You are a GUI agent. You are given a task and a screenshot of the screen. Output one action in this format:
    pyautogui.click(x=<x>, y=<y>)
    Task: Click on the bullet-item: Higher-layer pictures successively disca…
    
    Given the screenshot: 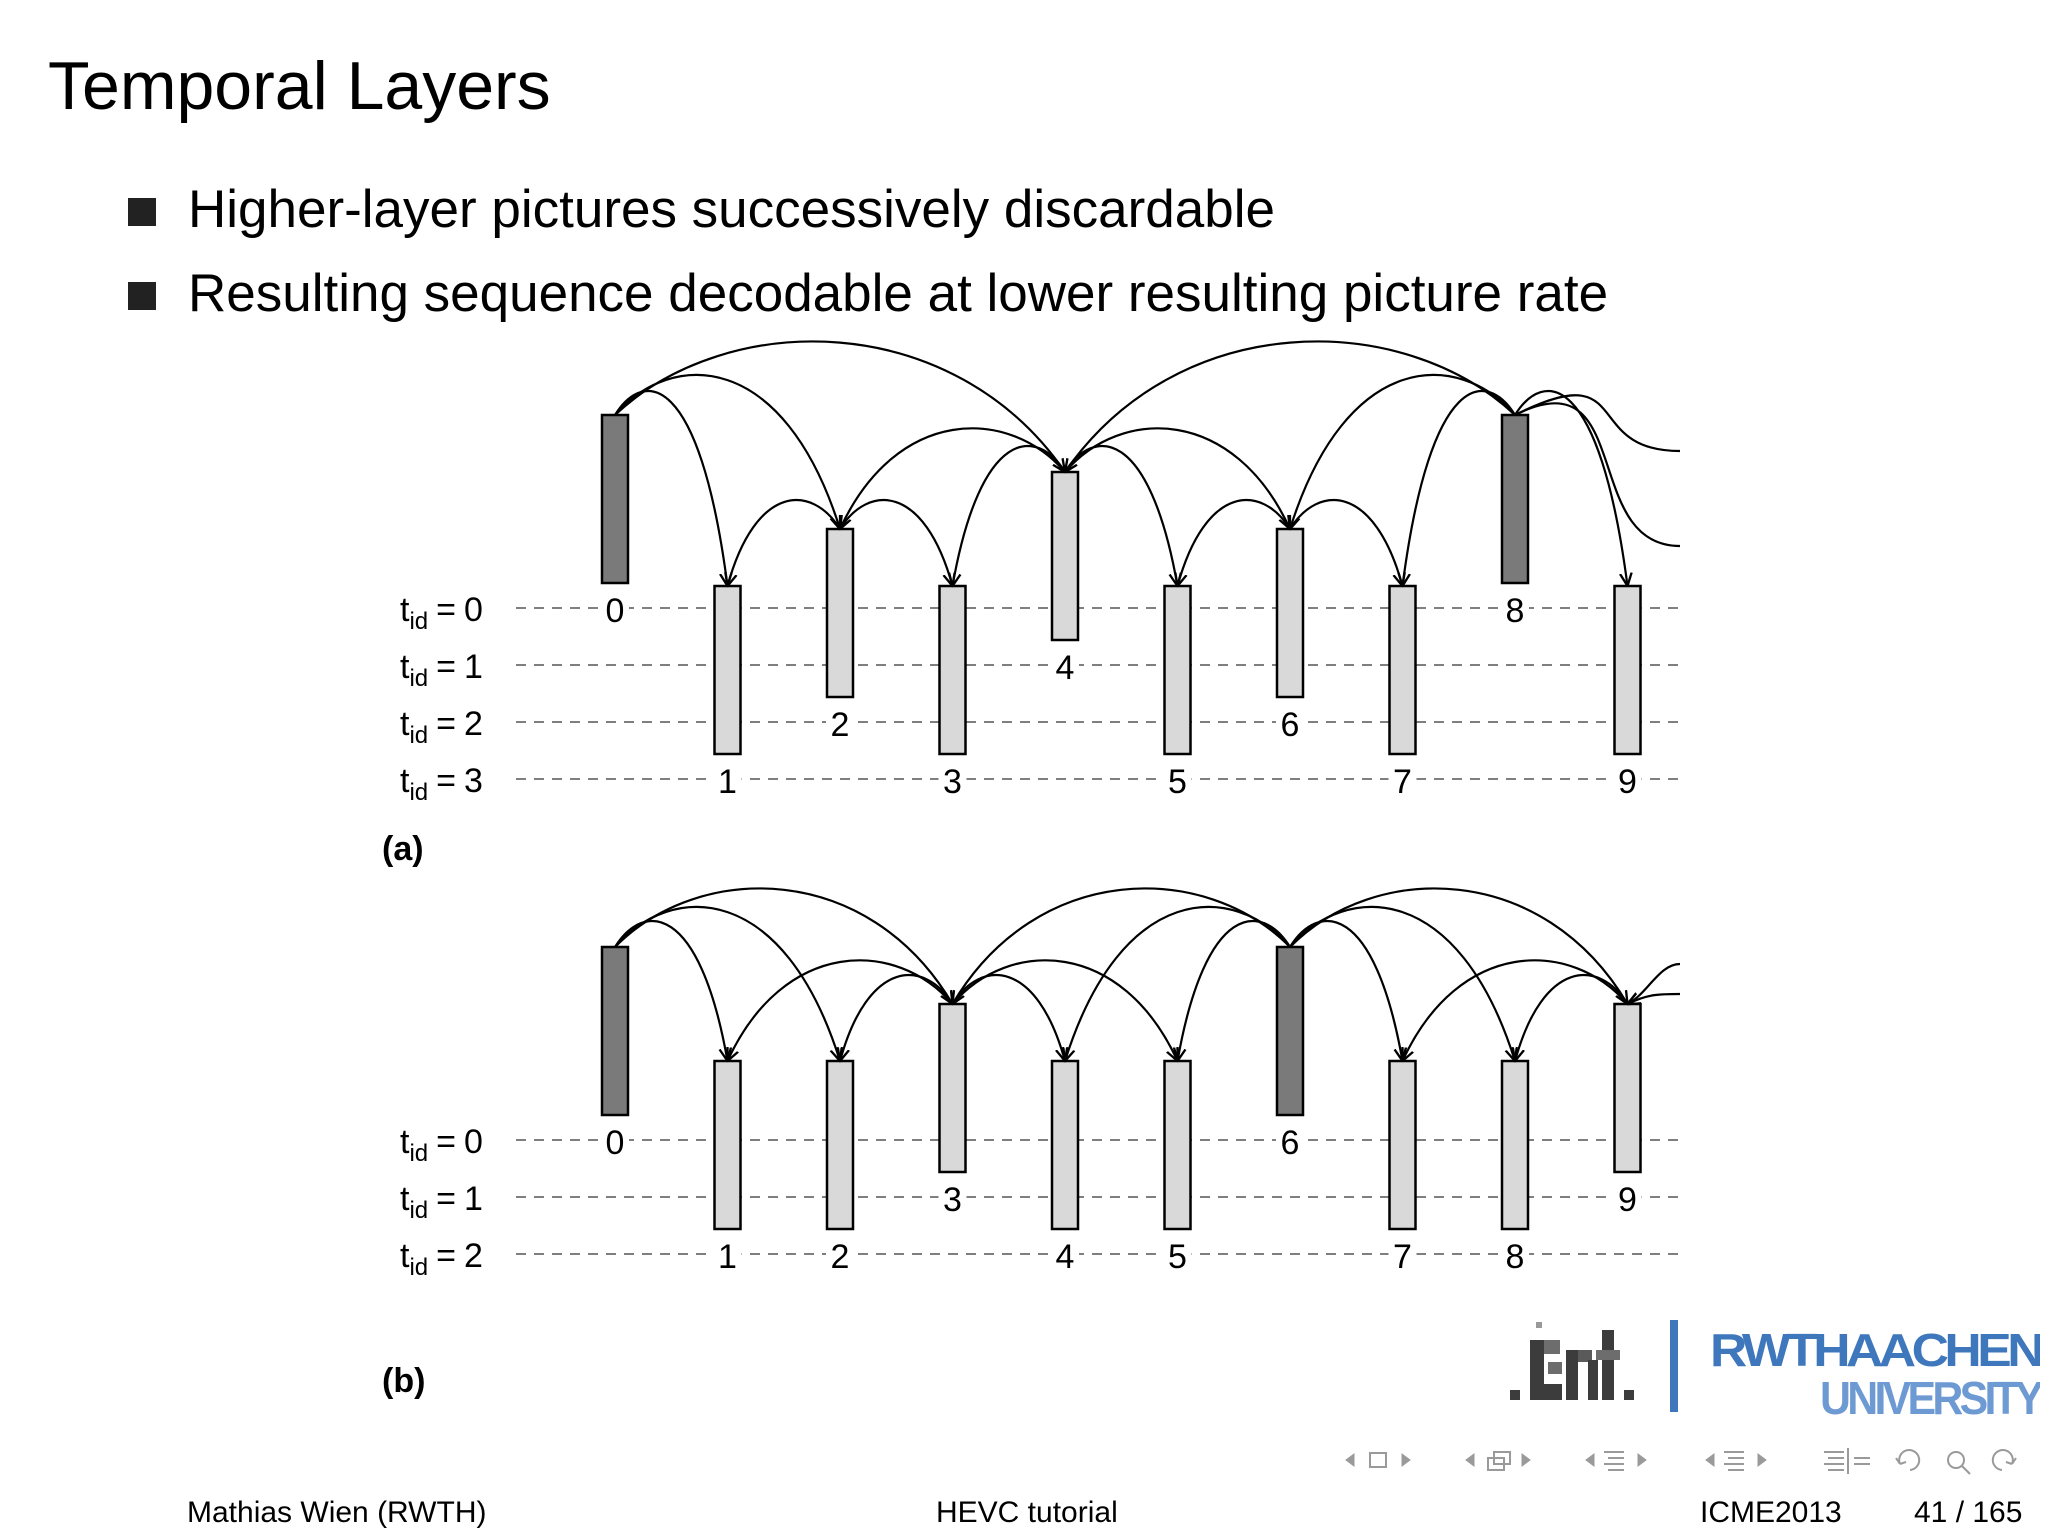 What is the action you would take?
    pyautogui.click(x=864, y=210)
    